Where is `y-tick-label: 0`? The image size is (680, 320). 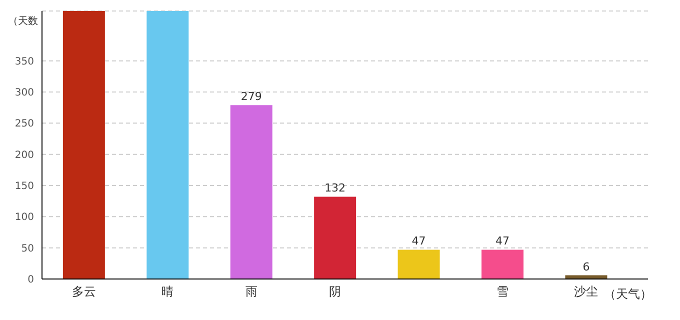
y-tick-label: 0 is located at coordinates (31, 280).